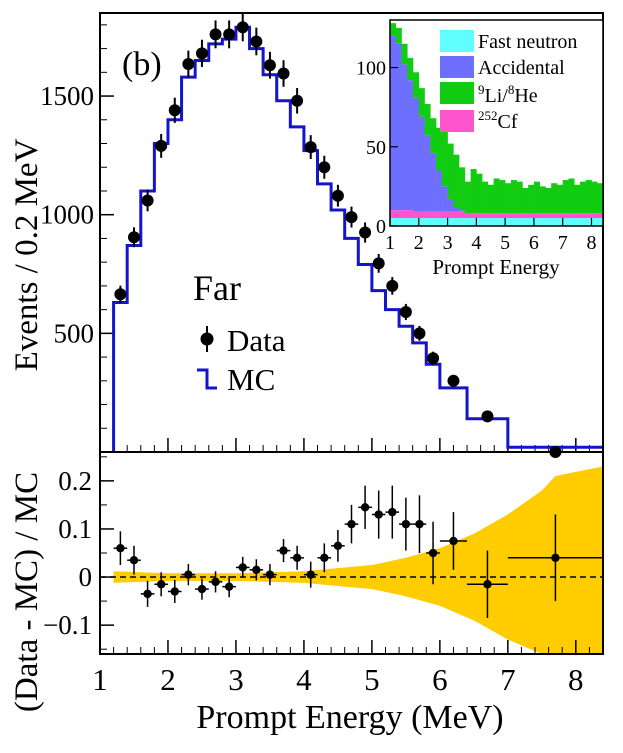  I want to click on panel-label: (b), so click(142, 64).